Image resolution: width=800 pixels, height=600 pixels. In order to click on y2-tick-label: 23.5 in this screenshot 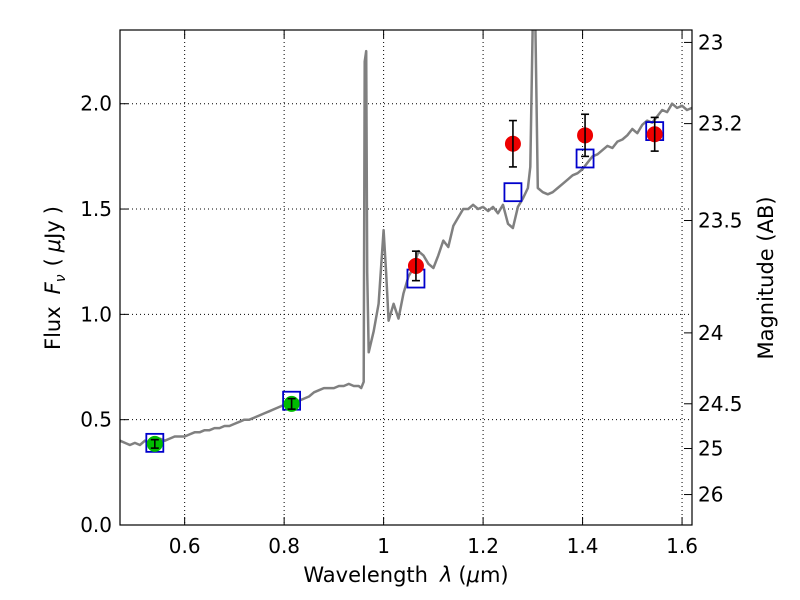, I will do `click(720, 221)`.